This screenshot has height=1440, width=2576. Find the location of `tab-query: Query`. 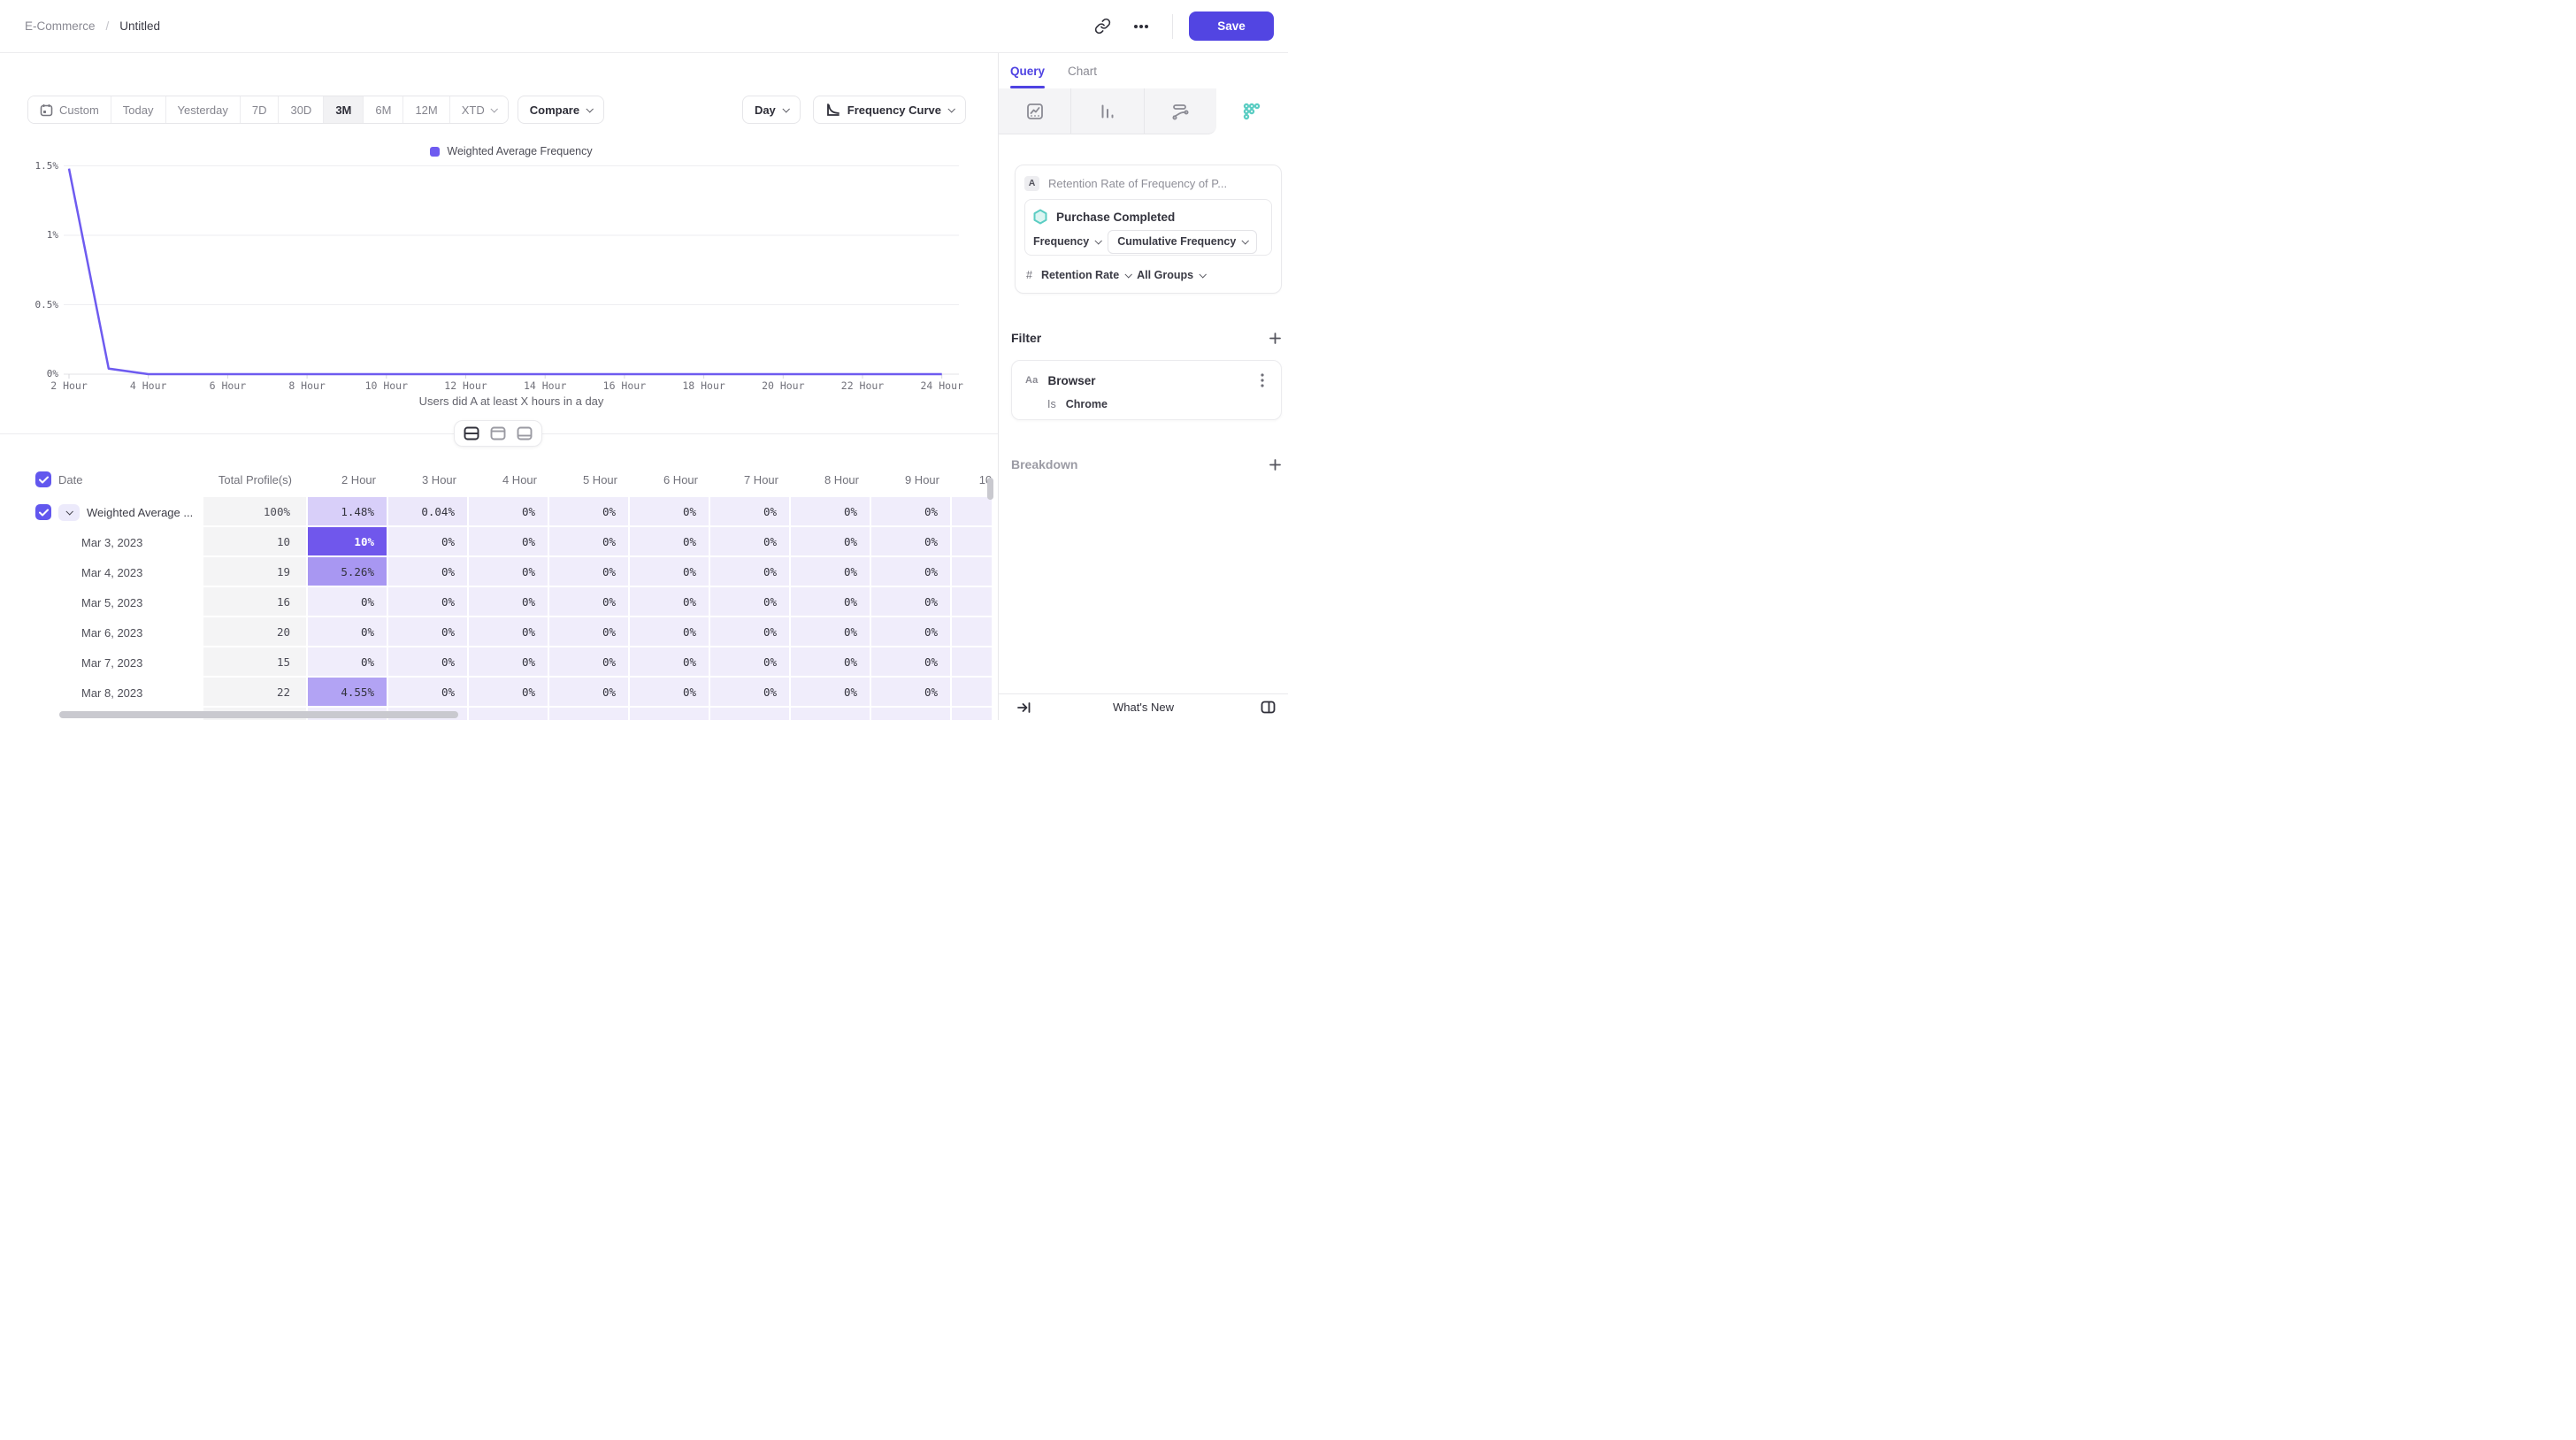

tab-query: Query is located at coordinates (1028, 70).